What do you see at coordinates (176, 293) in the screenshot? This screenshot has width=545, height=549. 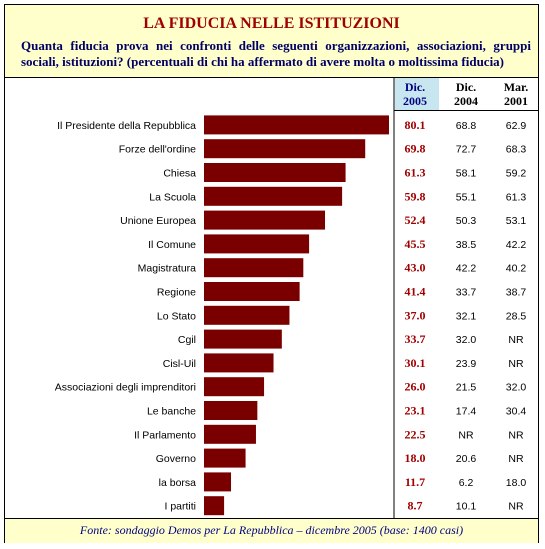 I see `category-label: Regione` at bounding box center [176, 293].